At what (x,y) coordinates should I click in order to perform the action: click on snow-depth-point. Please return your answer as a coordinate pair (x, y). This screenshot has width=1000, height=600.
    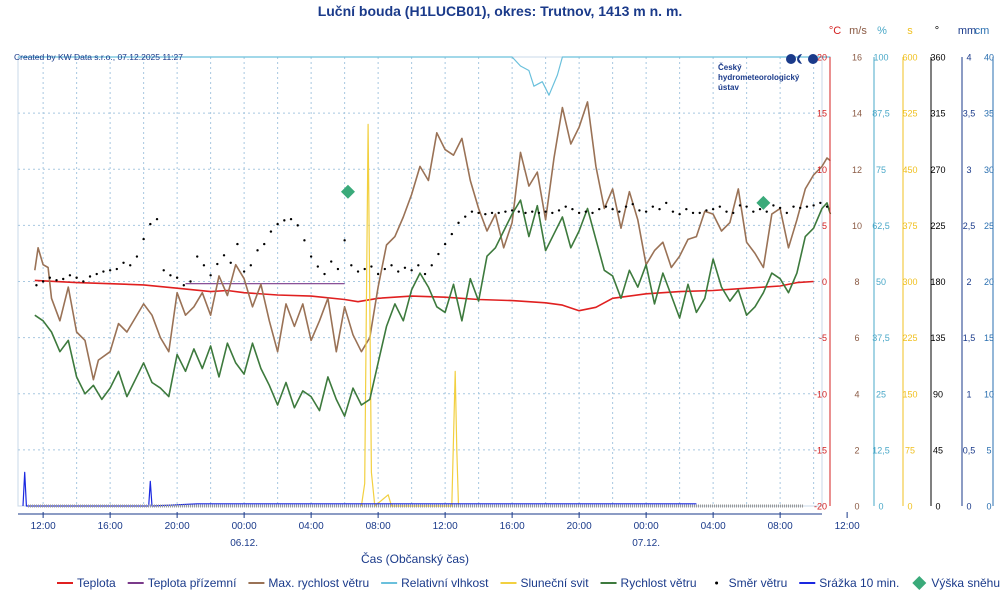
    Looking at the image, I should click on (763, 202).